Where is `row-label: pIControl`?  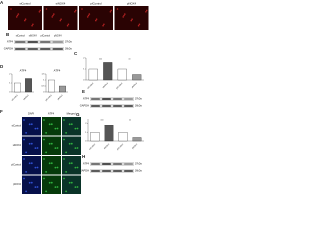 row-label: pIControl is located at coordinates (16, 165).